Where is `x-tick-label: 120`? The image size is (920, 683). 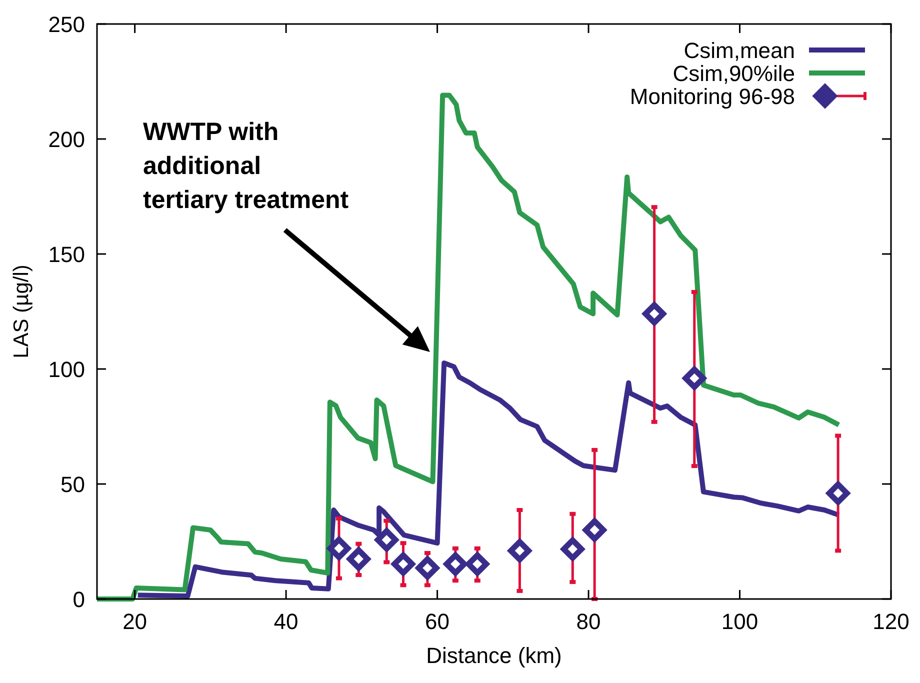
x-tick-label: 120 is located at coordinates (891, 621).